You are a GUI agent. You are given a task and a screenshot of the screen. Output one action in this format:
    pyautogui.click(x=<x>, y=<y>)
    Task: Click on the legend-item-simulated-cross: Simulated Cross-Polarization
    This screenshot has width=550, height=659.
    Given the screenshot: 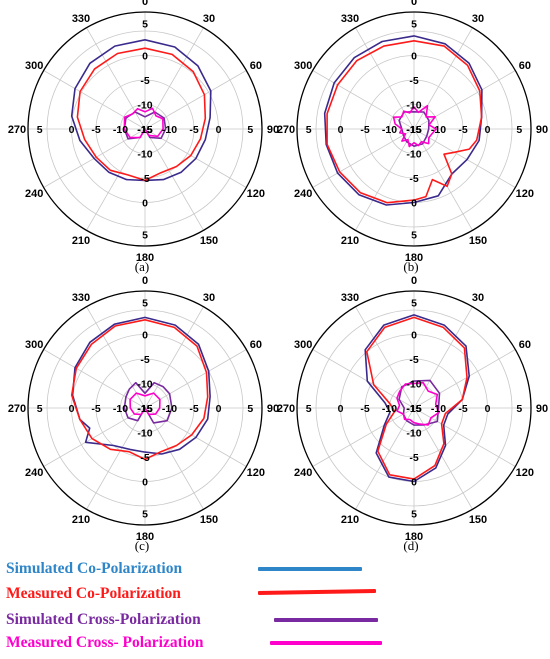 What is the action you would take?
    pyautogui.click(x=206, y=622)
    